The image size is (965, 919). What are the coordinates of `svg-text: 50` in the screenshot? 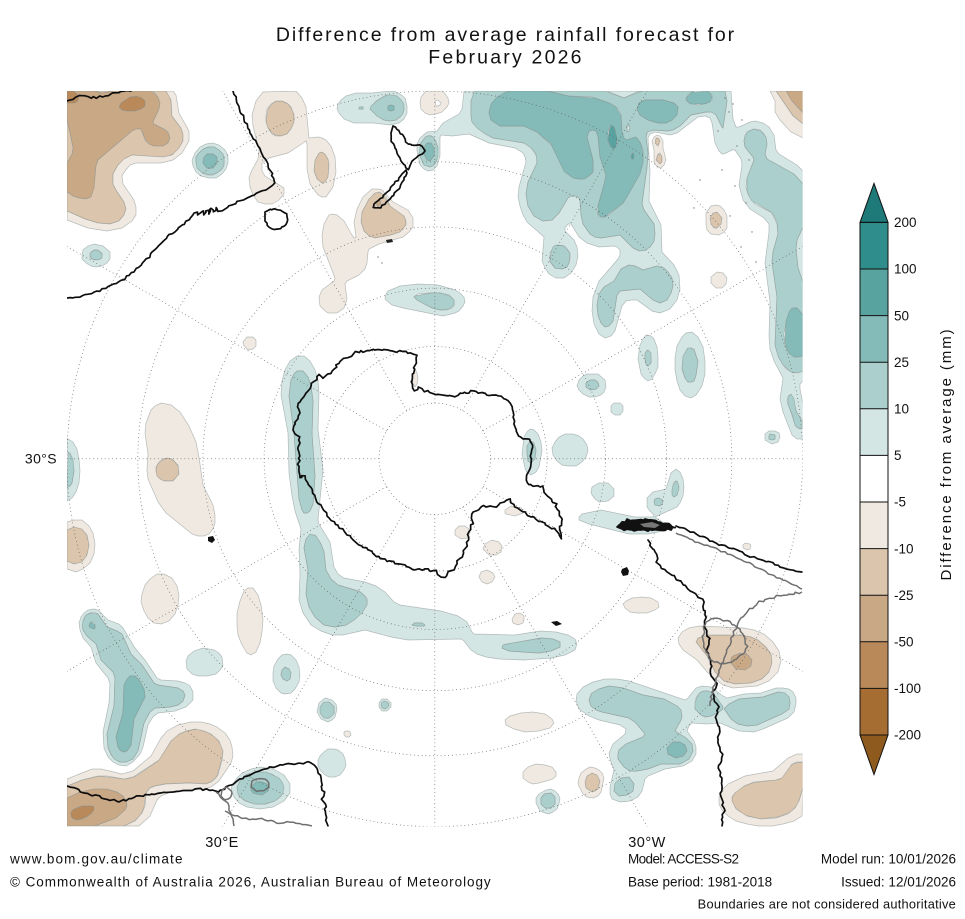 It's located at (901, 315).